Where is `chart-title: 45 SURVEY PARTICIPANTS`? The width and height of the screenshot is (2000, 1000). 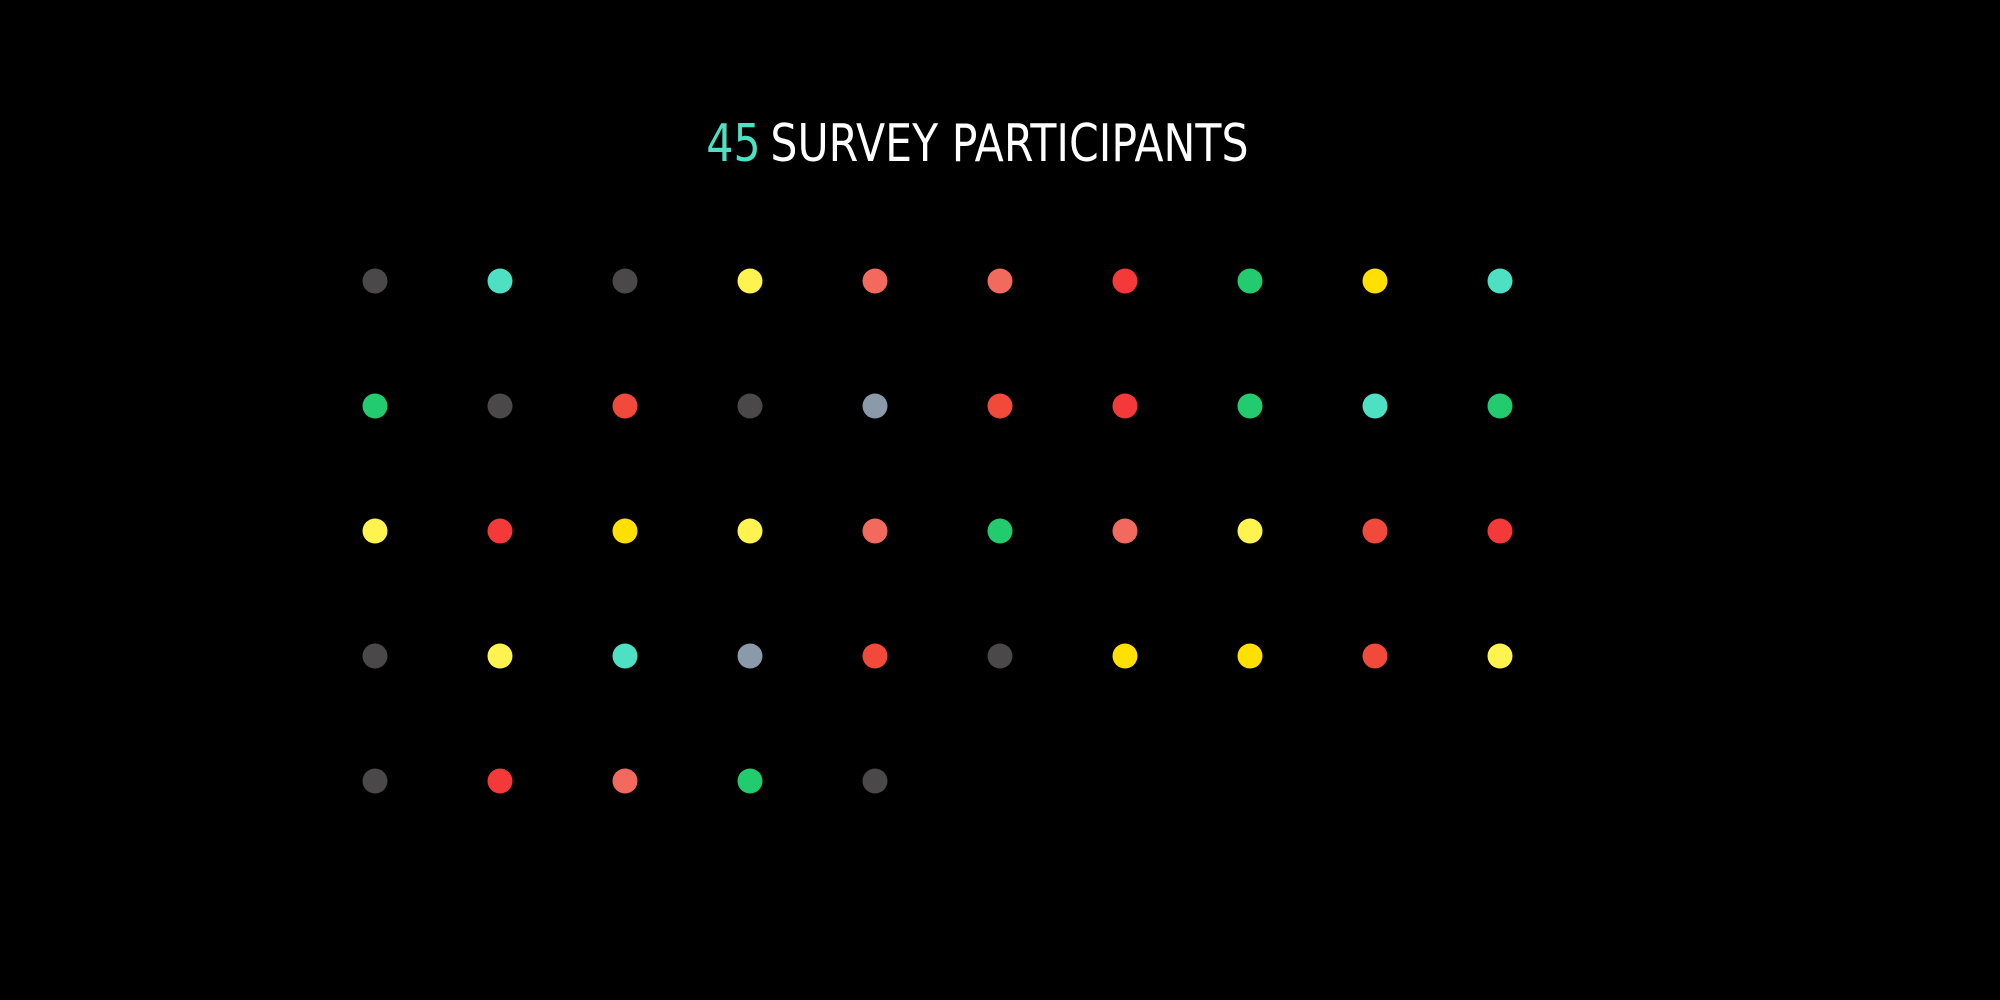
chart-title: 45 SURVEY PARTICIPANTS is located at coordinates (977, 144).